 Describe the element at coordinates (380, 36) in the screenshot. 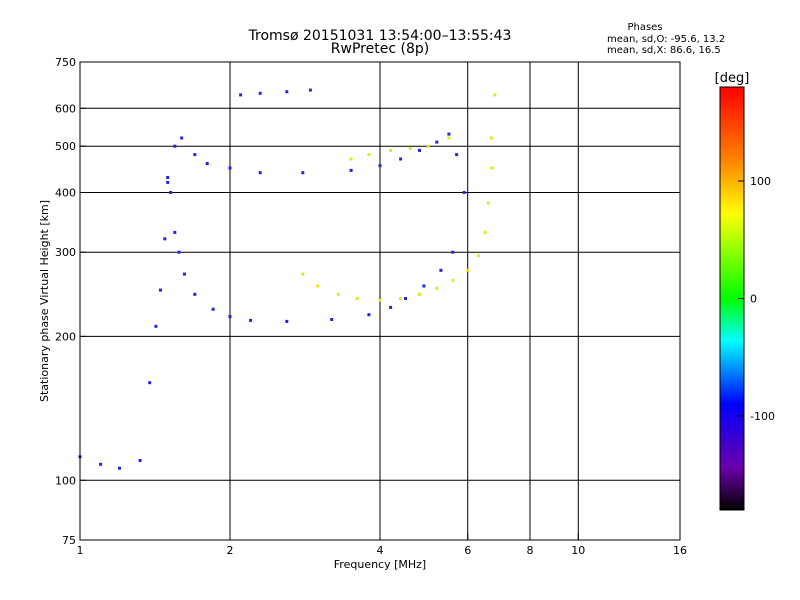

I see `chart-title: Tromsø 20151031 13:54:00–13:55:43` at that location.